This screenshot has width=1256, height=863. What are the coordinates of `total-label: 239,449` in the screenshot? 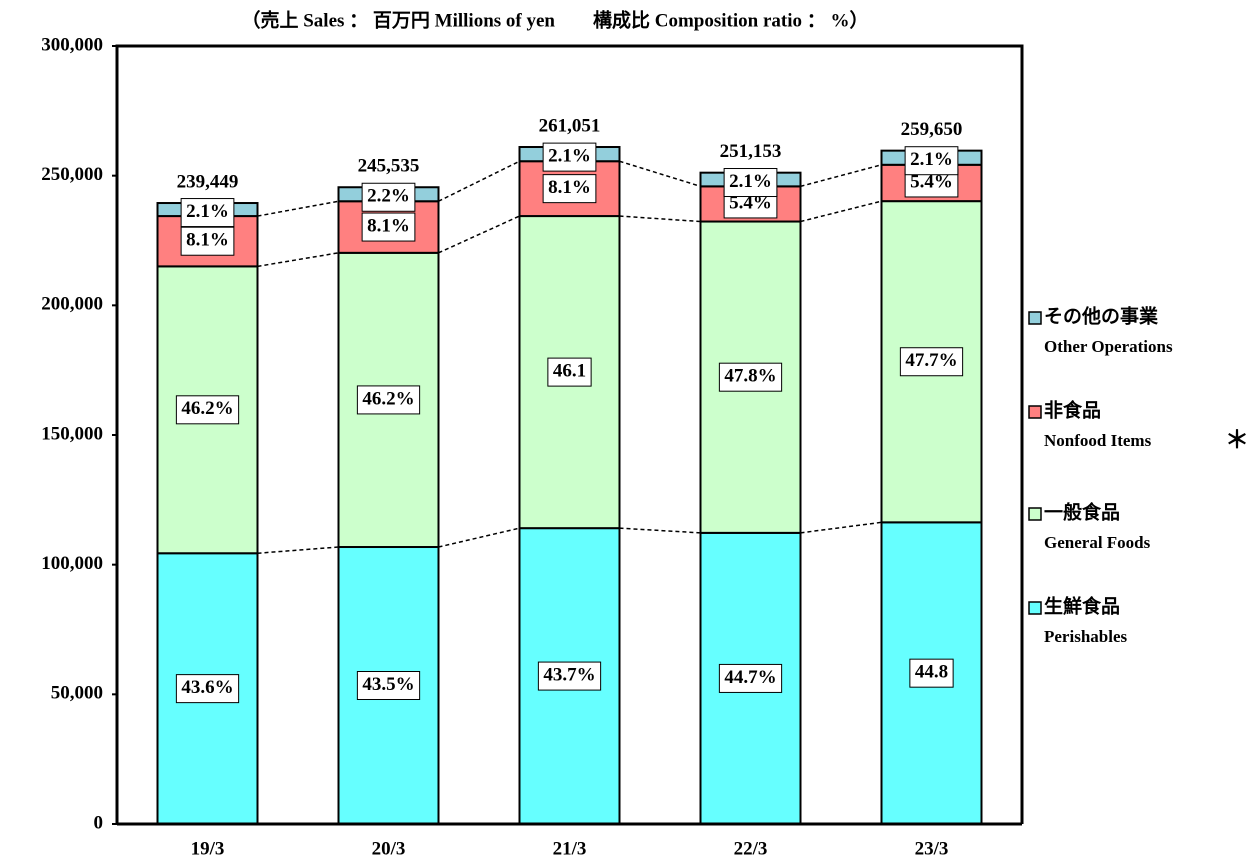 It's located at (208, 181).